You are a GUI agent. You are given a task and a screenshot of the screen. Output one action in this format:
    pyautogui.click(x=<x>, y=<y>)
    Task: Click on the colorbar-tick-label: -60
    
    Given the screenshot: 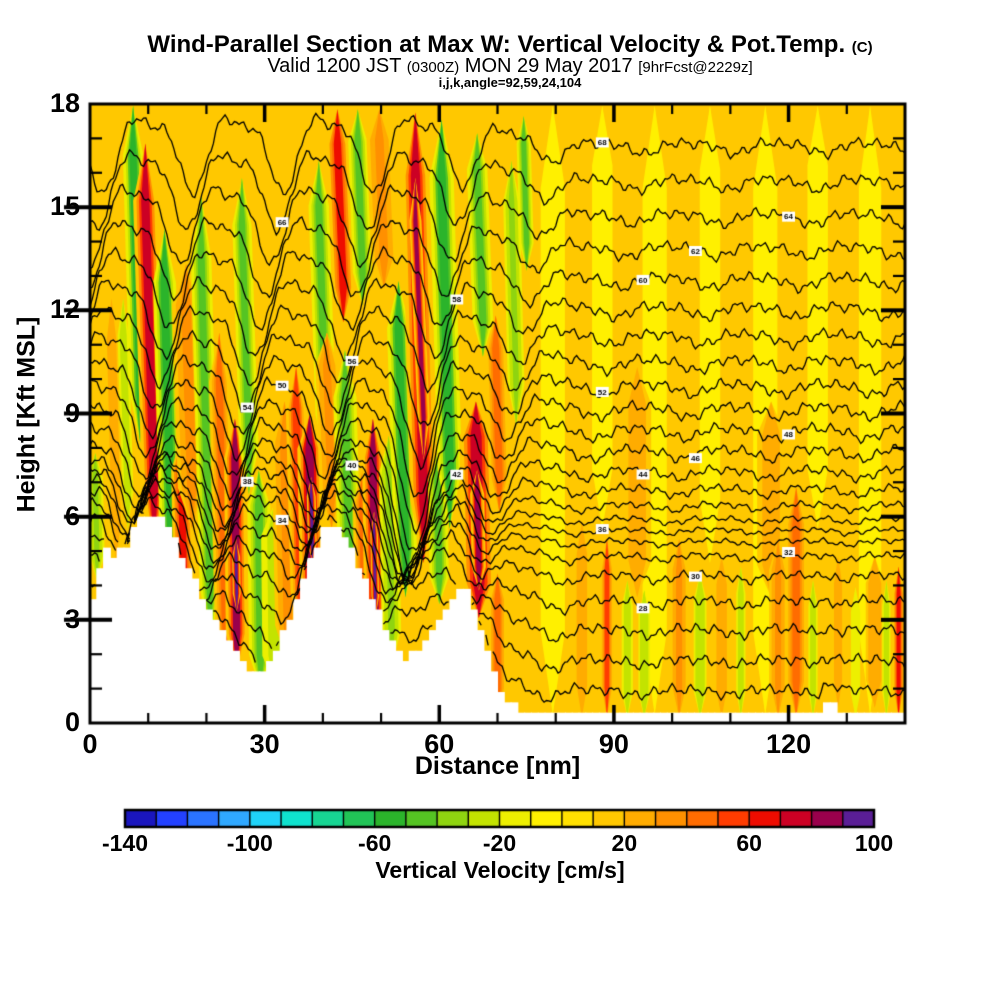 What is the action you would take?
    pyautogui.click(x=375, y=843)
    